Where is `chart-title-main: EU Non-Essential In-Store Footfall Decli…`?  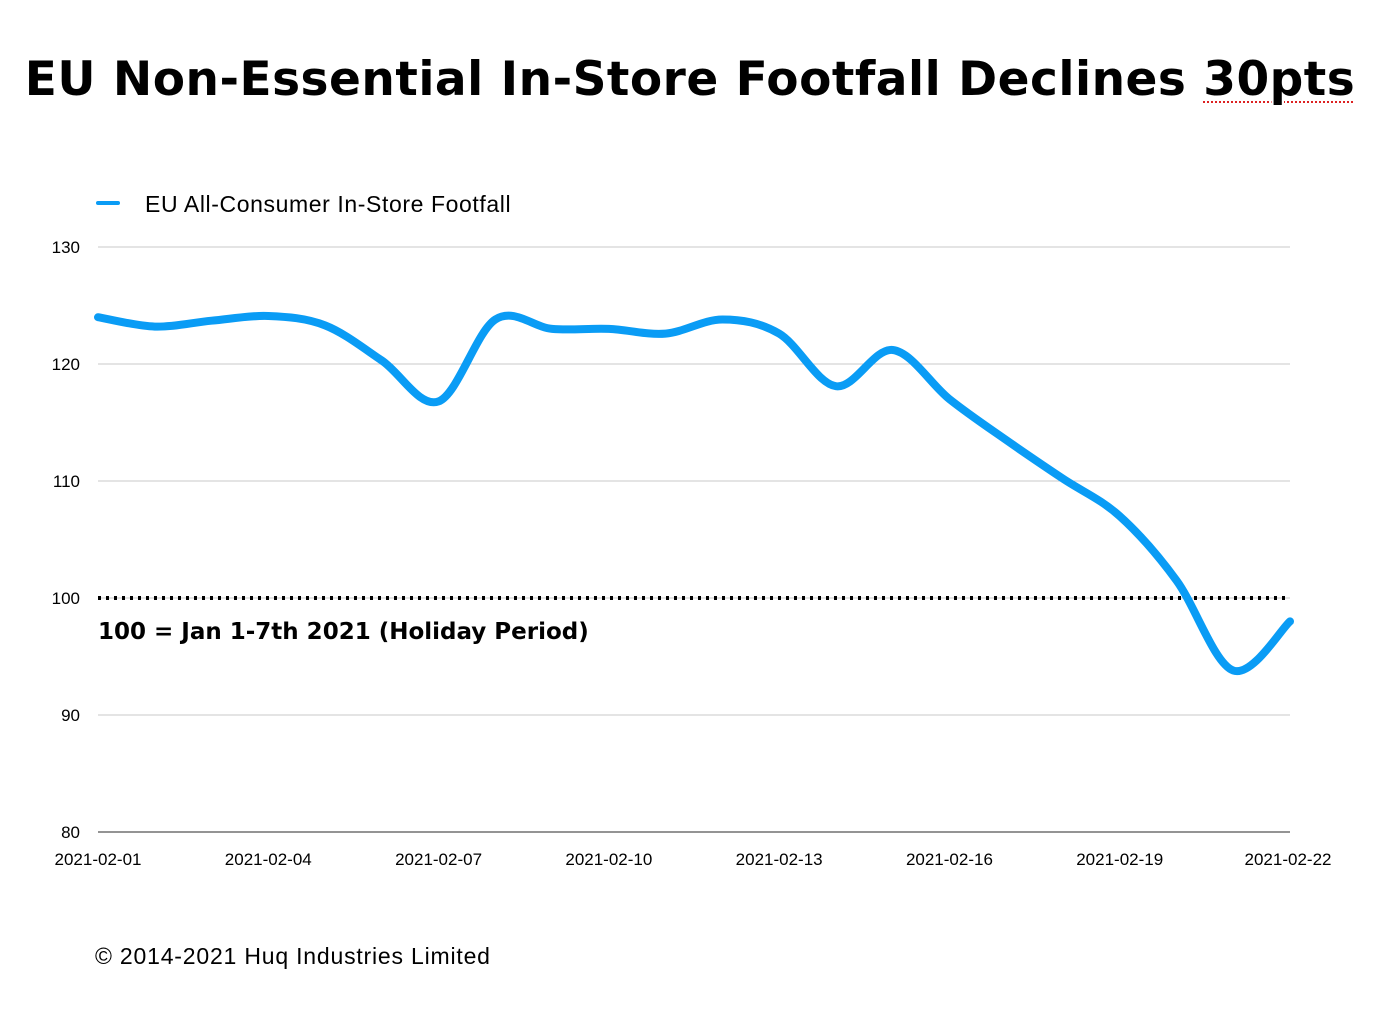 chart-title-main: EU Non-Essential In-Store Footfall Decli… is located at coordinates (605, 79).